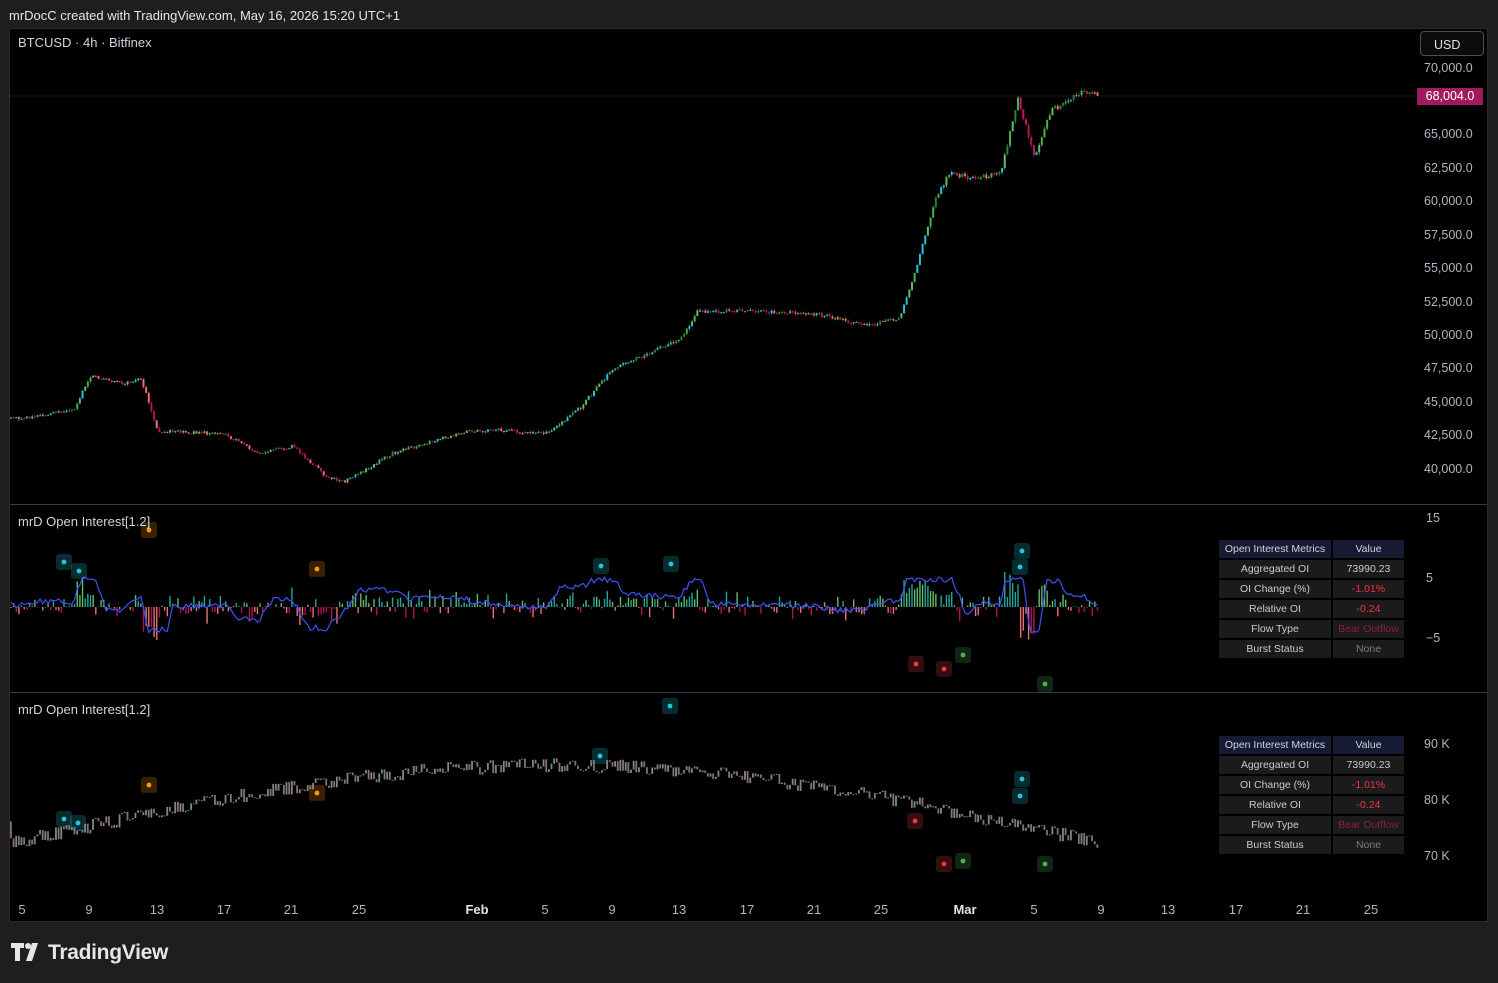 This screenshot has height=983, width=1498. I want to click on time-axis-label: 25, so click(359, 909).